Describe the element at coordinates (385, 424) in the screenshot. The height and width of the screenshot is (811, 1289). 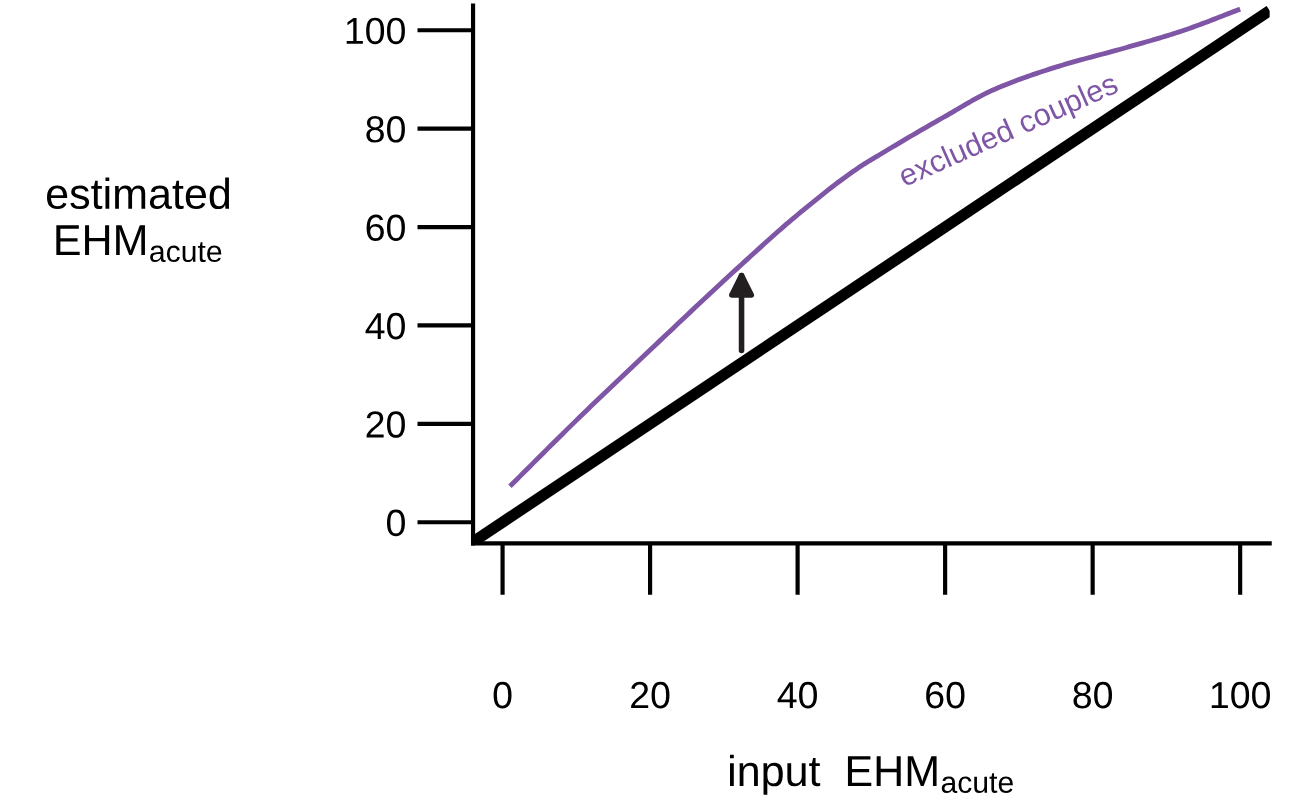
I see `y-tick-label: 20` at that location.